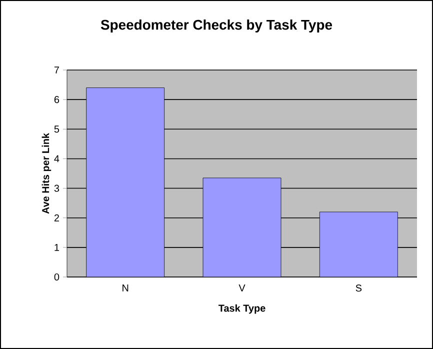  I want to click on y-tick-label: 4, so click(57, 158).